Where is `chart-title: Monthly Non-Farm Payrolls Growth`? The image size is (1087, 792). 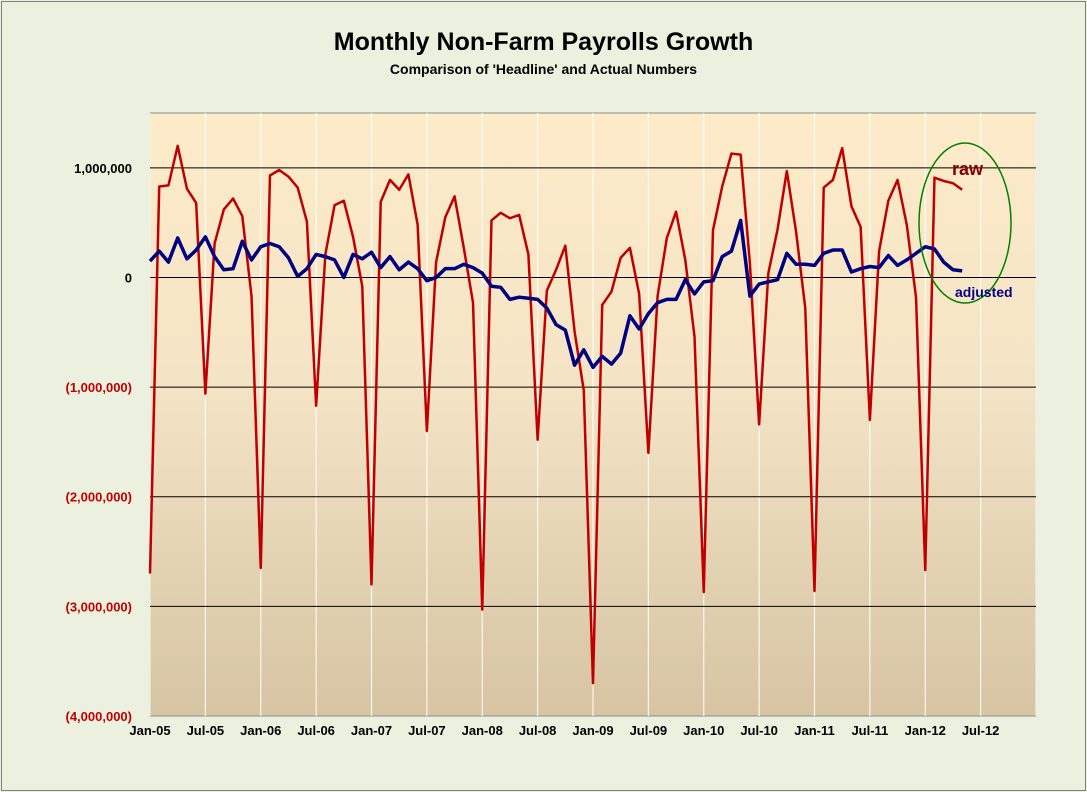
chart-title: Monthly Non-Farm Payrolls Growth is located at coordinates (543, 42).